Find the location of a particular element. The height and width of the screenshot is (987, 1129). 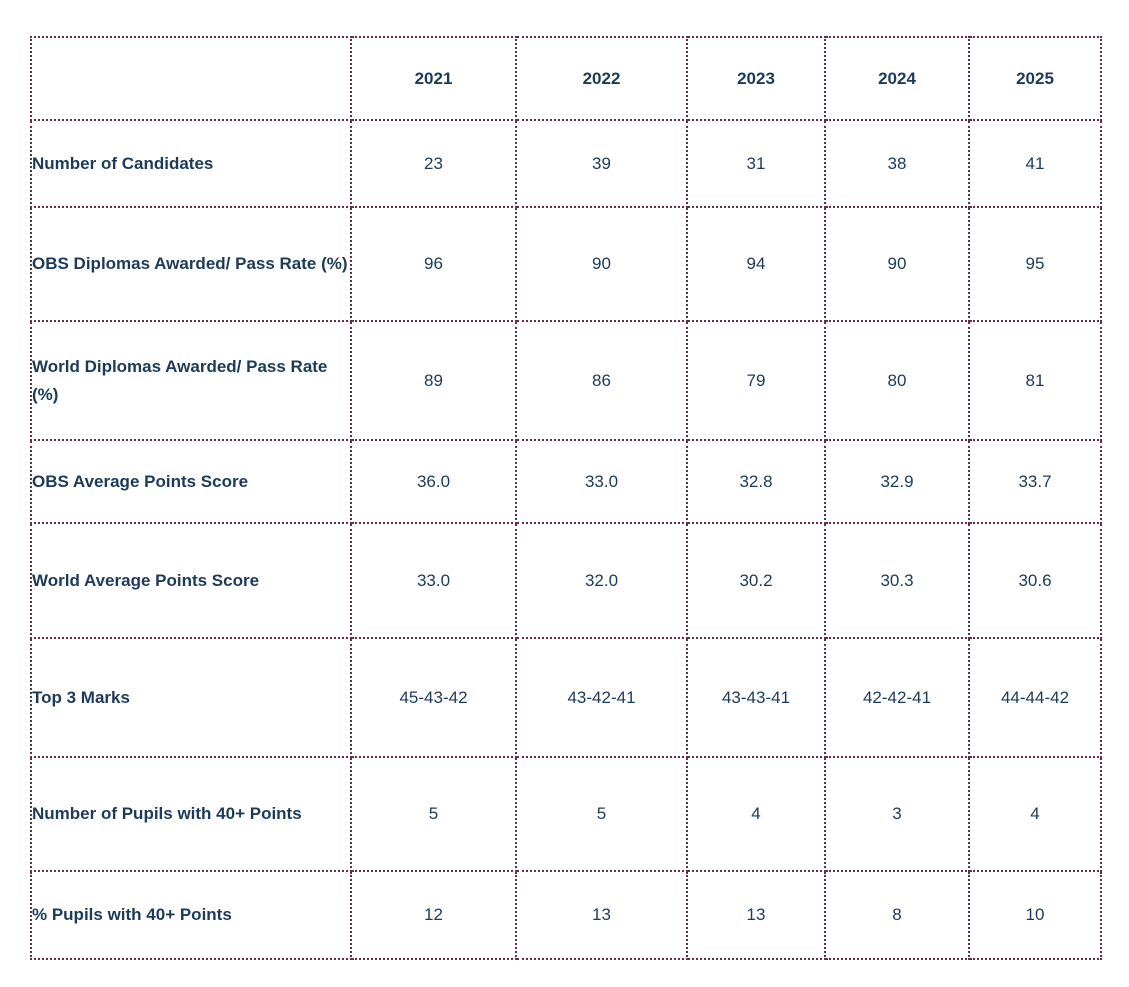

year-header-2022: 2022 is located at coordinates (601, 78).